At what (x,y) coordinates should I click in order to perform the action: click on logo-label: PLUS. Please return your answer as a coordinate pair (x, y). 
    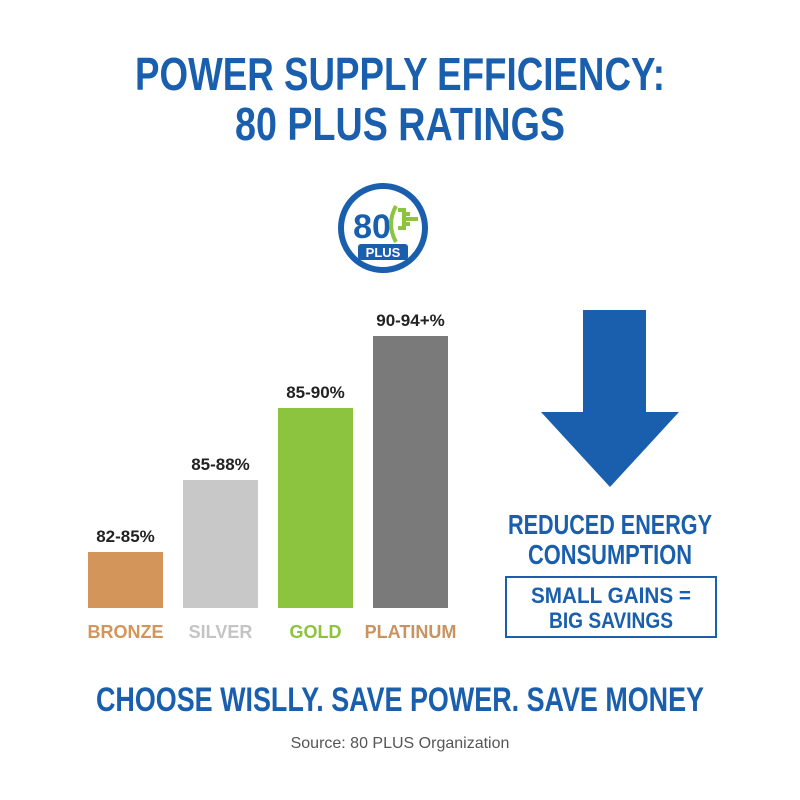
    Looking at the image, I should click on (383, 252).